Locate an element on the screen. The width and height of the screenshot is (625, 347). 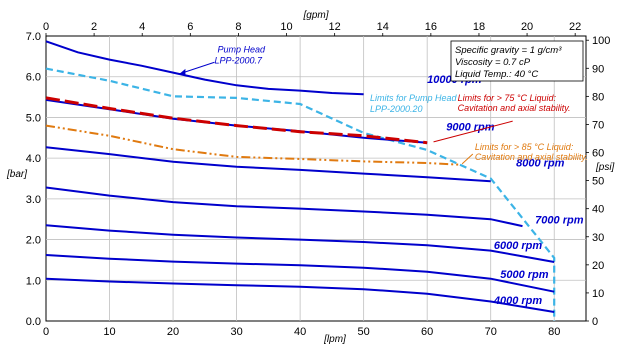
x2-tick-label: 18 is located at coordinates (479, 27).